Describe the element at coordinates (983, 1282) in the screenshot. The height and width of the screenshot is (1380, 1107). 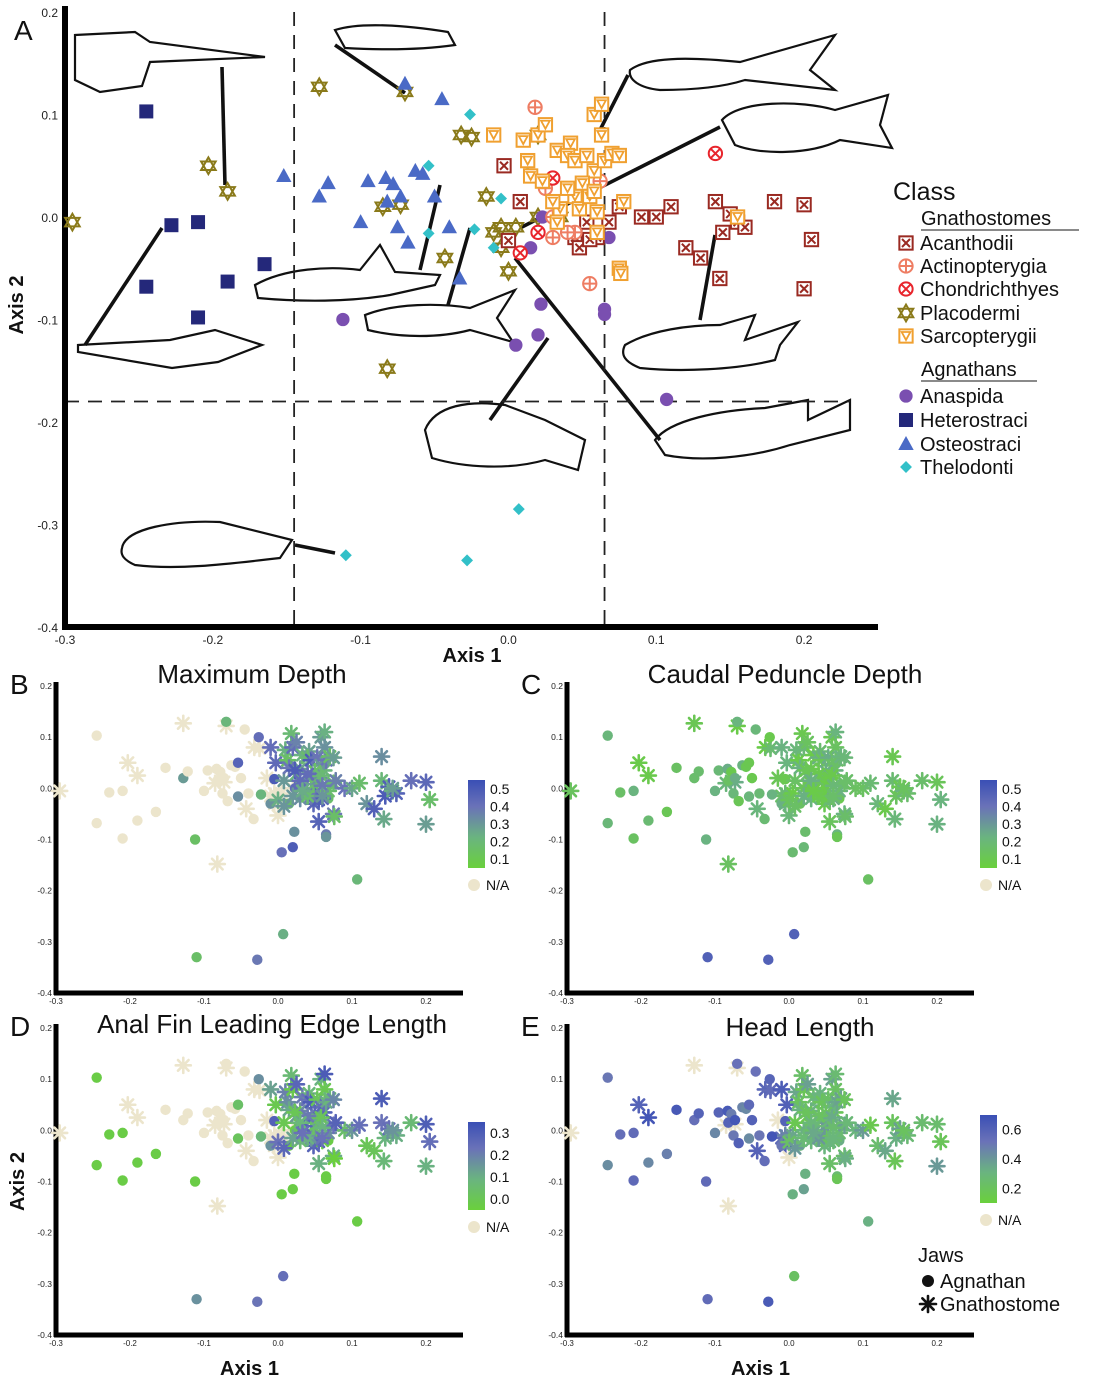
I see `jaws-label-agnathan: Agnathan` at that location.